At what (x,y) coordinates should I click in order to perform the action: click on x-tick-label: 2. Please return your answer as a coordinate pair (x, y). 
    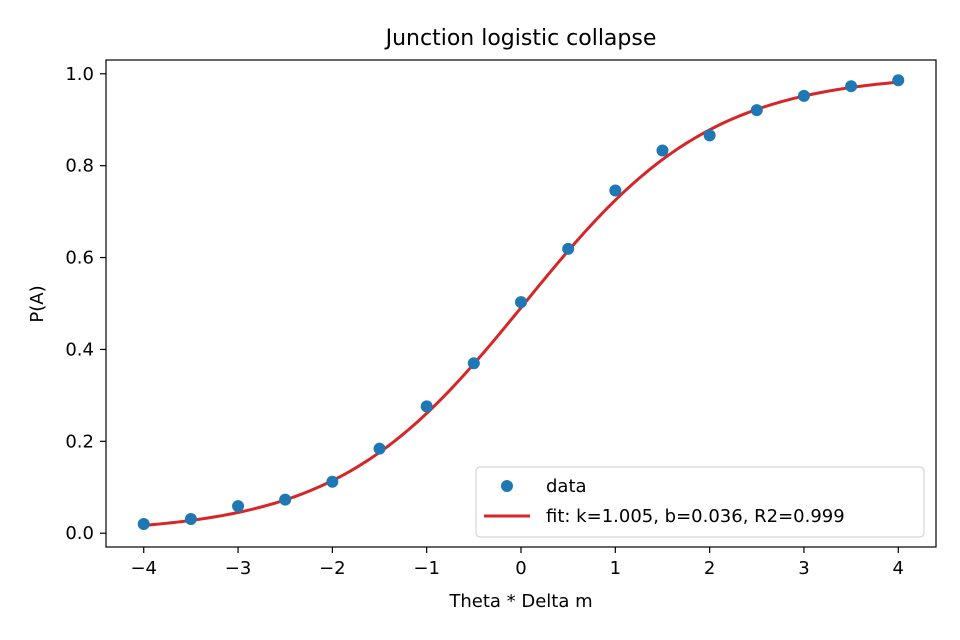
    Looking at the image, I should click on (709, 568).